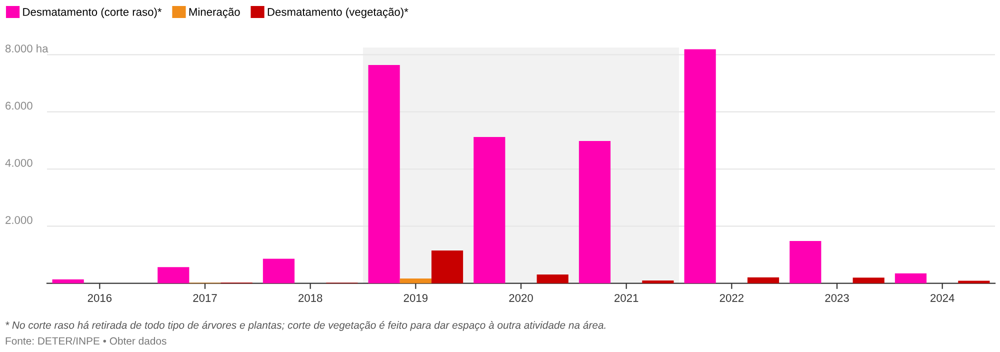 This screenshot has height=352, width=1000. Describe the element at coordinates (19, 106) in the screenshot. I see `y-tick-label: 6.000` at that location.